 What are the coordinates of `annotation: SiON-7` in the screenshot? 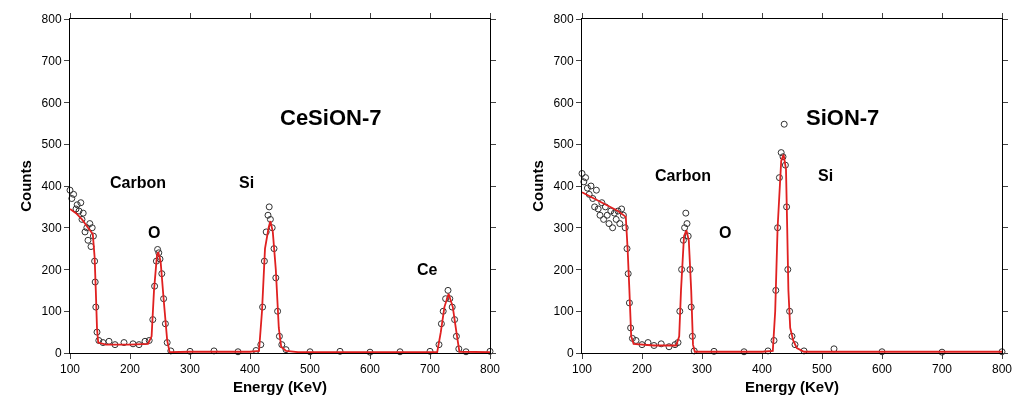 It's located at (843, 117).